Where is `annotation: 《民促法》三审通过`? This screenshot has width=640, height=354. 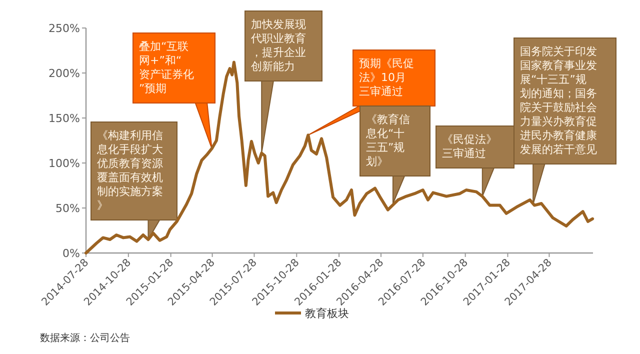 annotation: 《民促法》三审通过 is located at coordinates (469, 146).